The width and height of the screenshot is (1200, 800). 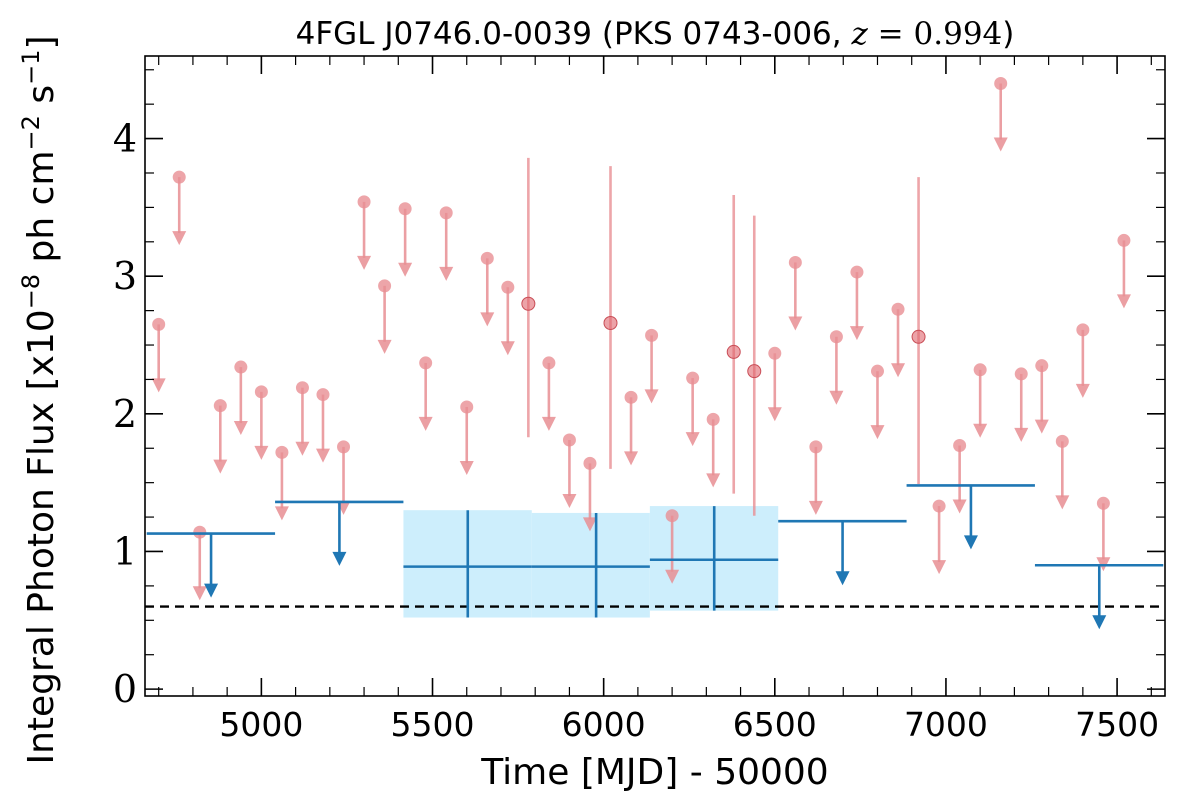 I want to click on y-tick-label: 4, so click(x=125, y=139).